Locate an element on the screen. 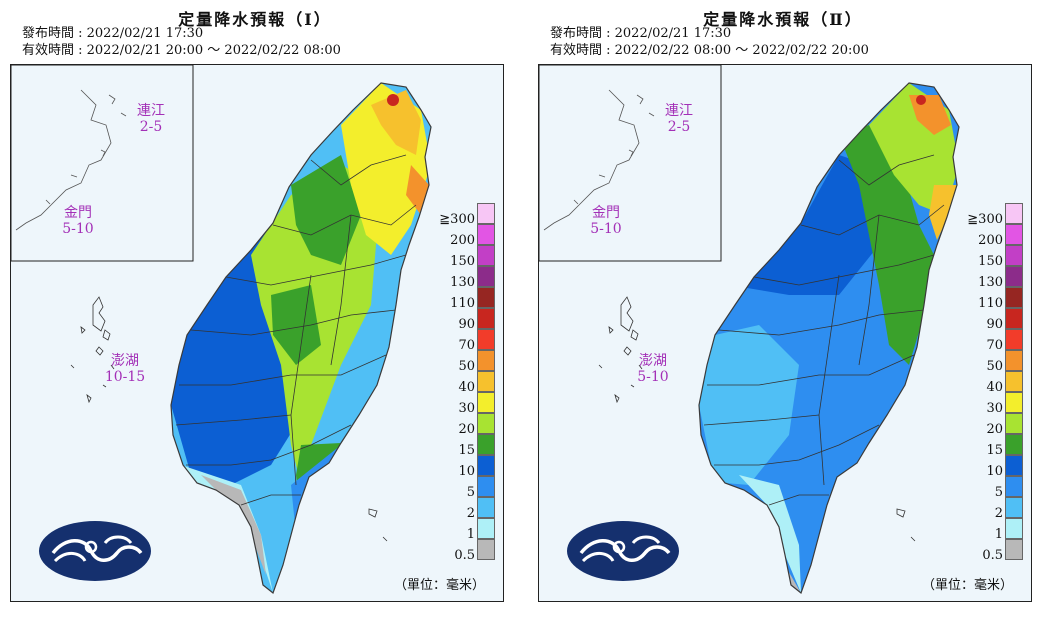 Image resolution: width=1045 pixels, height=617 pixels. legend-value: 0.5 is located at coordinates (992, 555).